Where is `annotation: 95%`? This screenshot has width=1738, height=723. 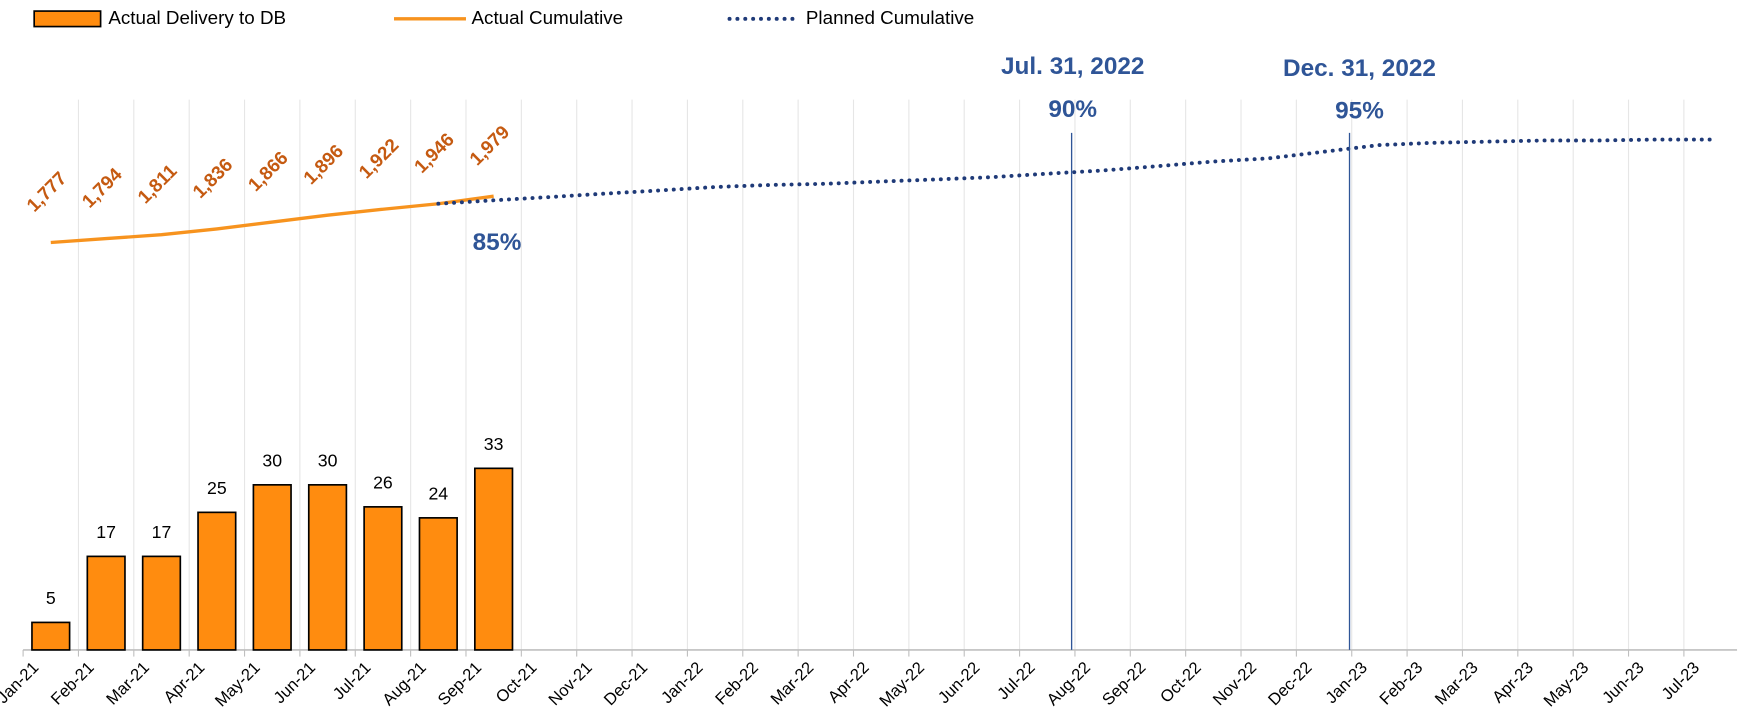
annotation: 95% is located at coordinates (1359, 110).